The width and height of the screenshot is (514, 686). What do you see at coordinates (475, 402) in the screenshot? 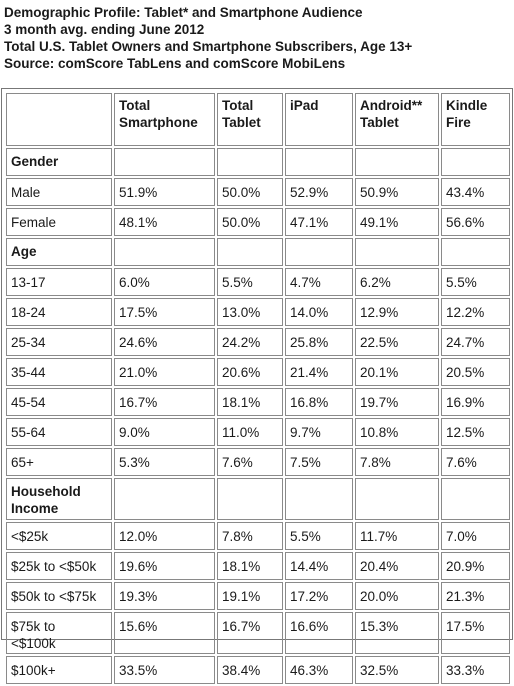
I see `value-cell: 16.9%` at bounding box center [475, 402].